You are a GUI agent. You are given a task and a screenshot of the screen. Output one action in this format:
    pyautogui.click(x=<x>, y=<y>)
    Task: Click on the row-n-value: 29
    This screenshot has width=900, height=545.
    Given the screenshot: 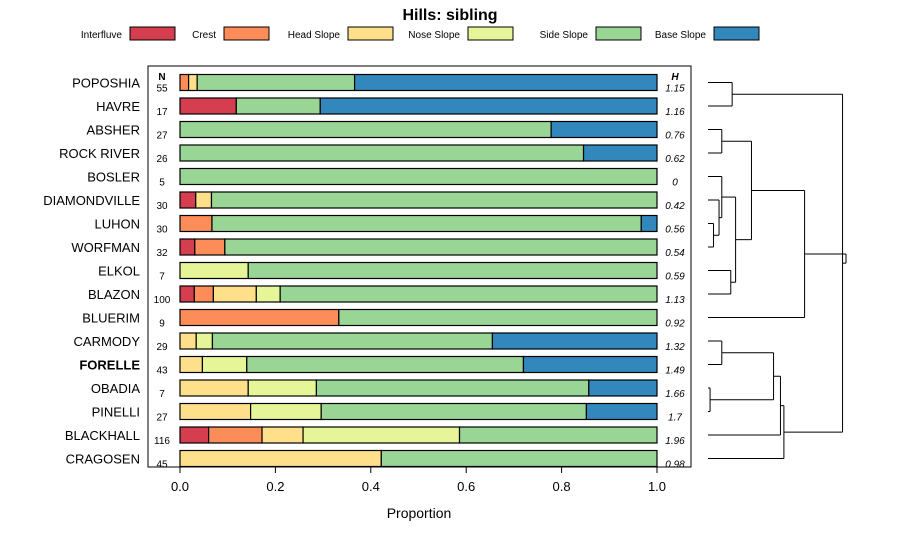 What is the action you would take?
    pyautogui.click(x=162, y=347)
    